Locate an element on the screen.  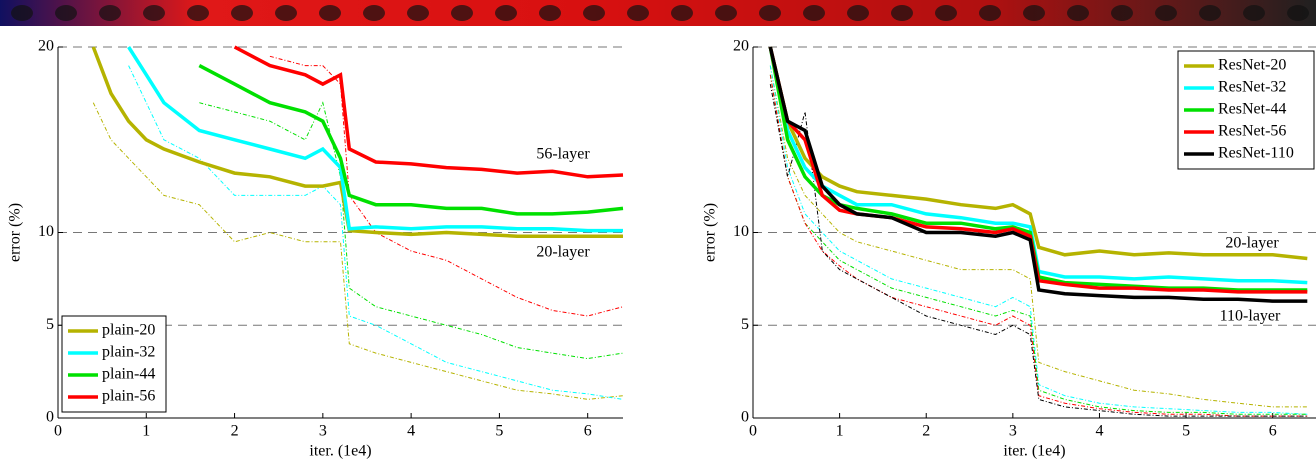
legend-label: ResNet-56 is located at coordinates (1252, 131).